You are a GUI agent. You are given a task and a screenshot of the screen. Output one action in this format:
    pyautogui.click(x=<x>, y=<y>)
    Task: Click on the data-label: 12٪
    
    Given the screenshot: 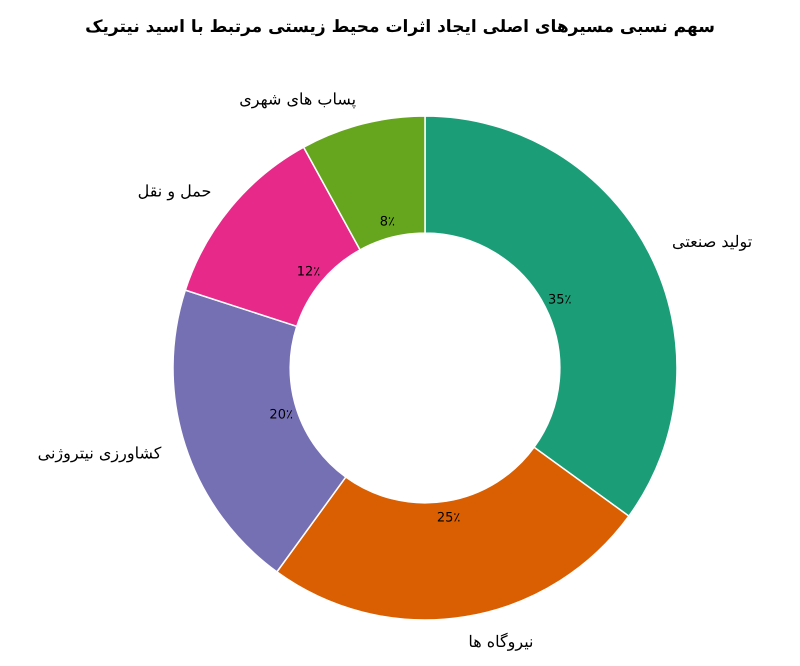 What is the action you would take?
    pyautogui.click(x=308, y=272)
    